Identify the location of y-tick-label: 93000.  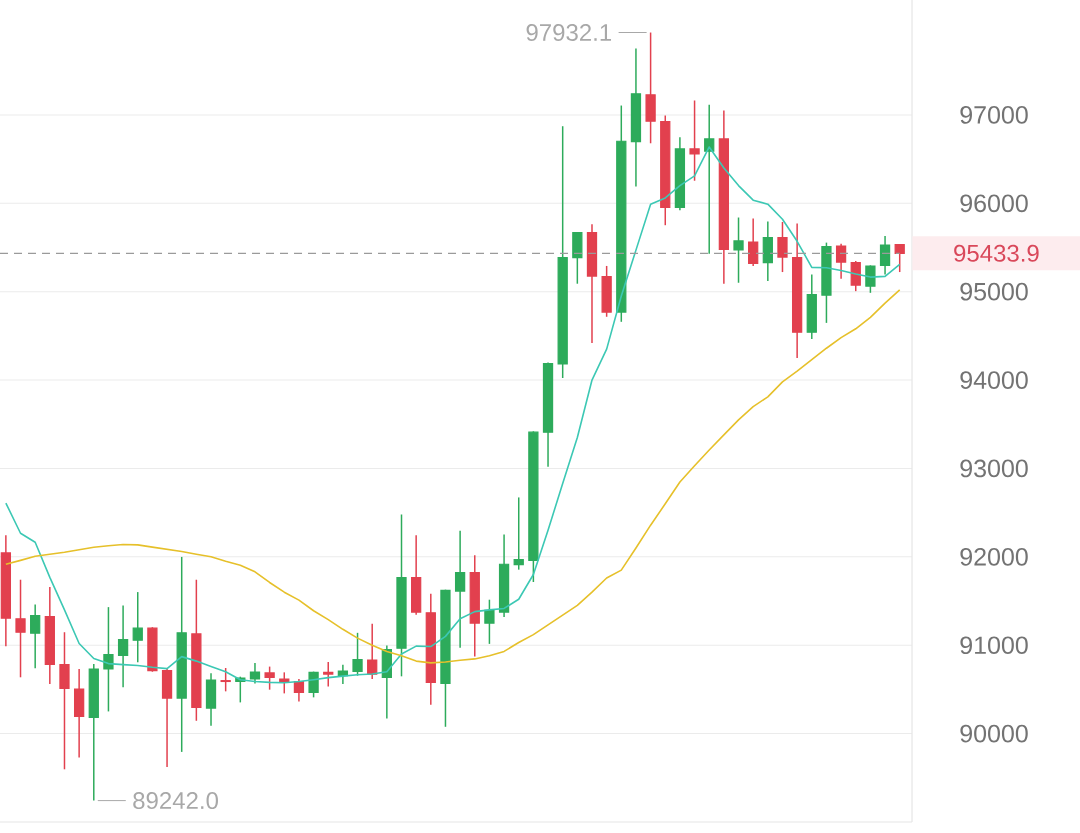
(994, 468).